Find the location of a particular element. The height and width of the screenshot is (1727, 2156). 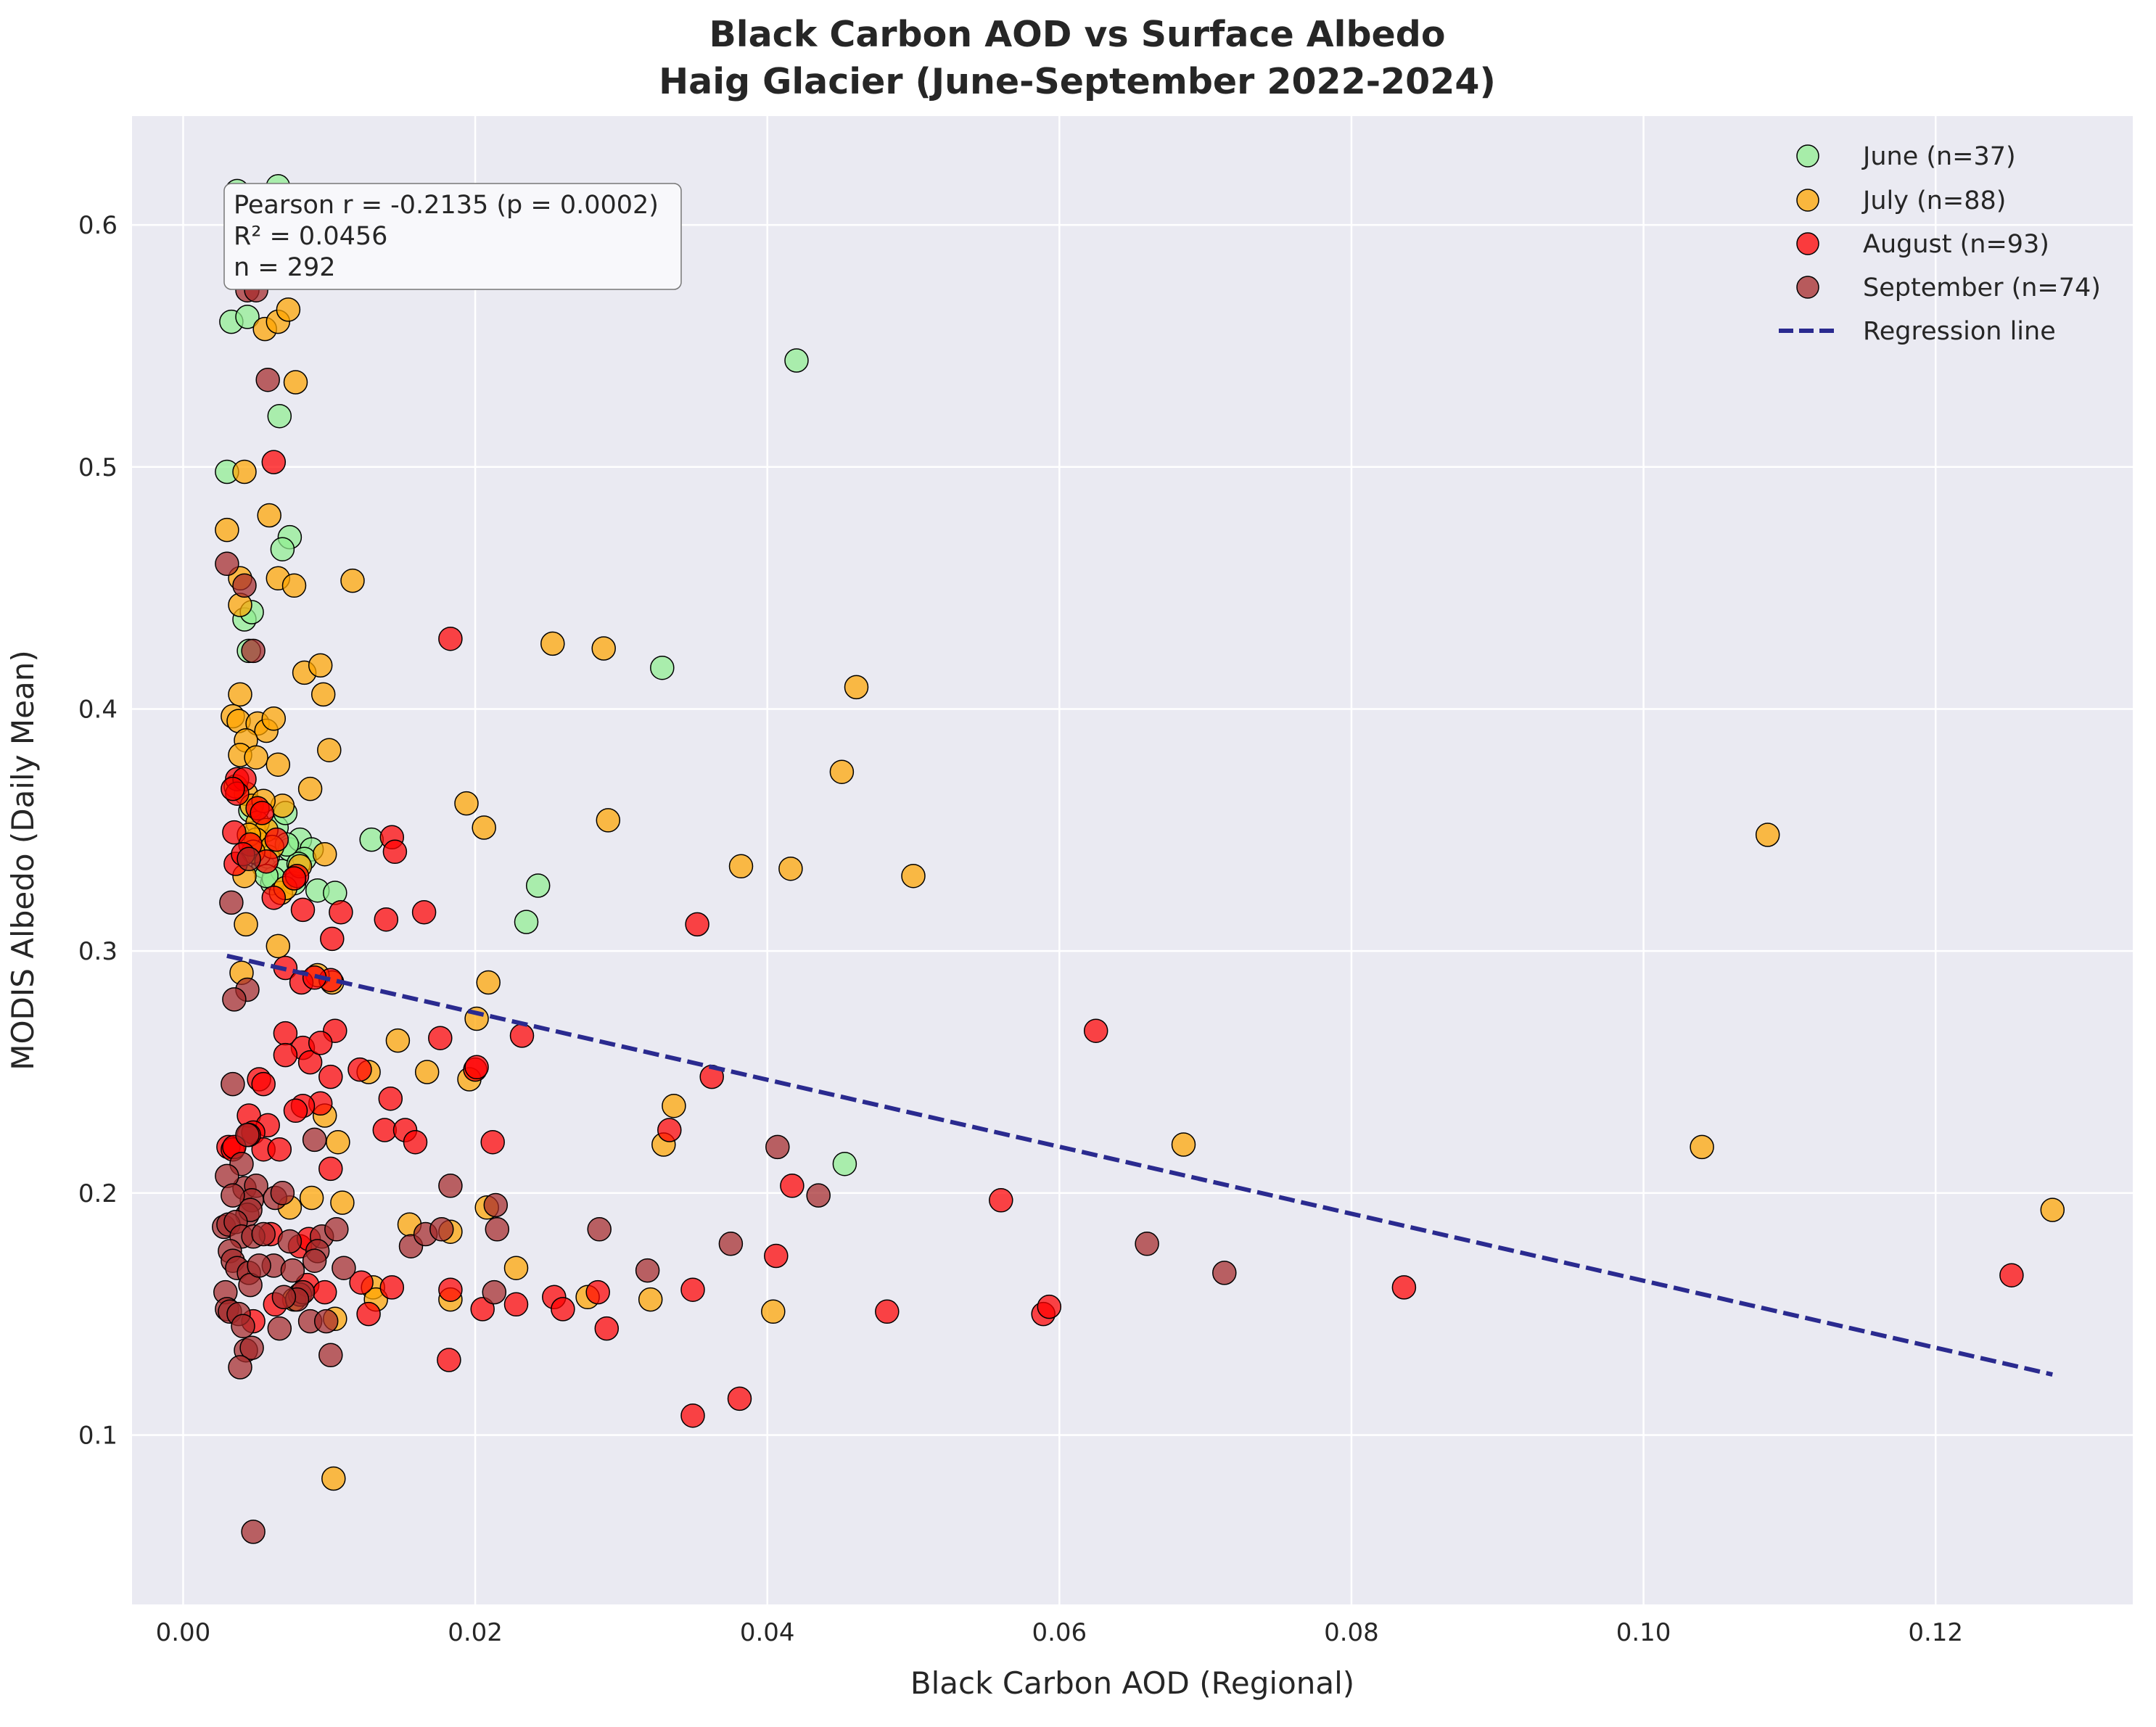

y-tick-label: 0.2 is located at coordinates (98, 1193).